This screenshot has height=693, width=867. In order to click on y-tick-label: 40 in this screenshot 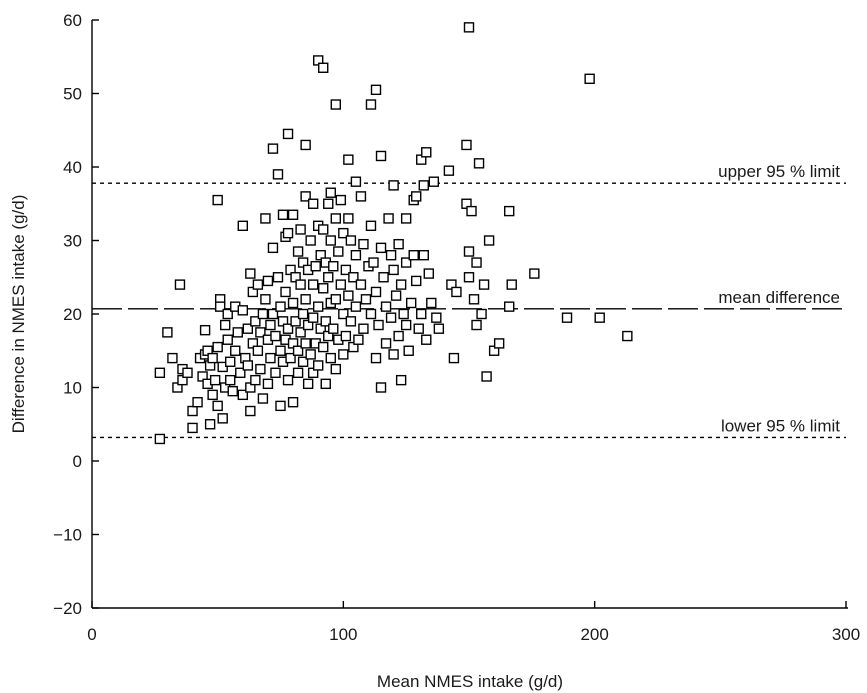, I will do `click(72, 167)`.